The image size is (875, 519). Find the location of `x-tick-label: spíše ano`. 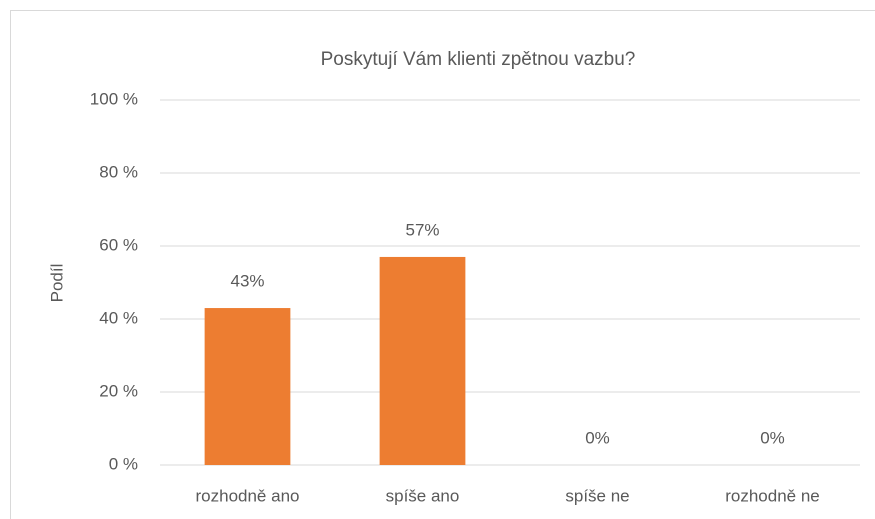

x-tick-label: spíše ano is located at coordinates (423, 495).